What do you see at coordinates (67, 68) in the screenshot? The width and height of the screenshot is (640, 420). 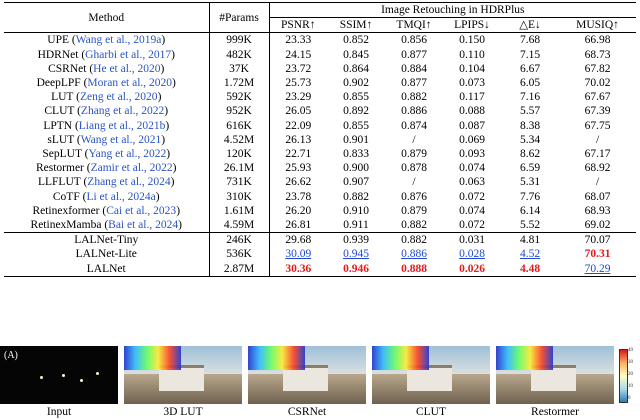 I see `method-name: CSRNet` at bounding box center [67, 68].